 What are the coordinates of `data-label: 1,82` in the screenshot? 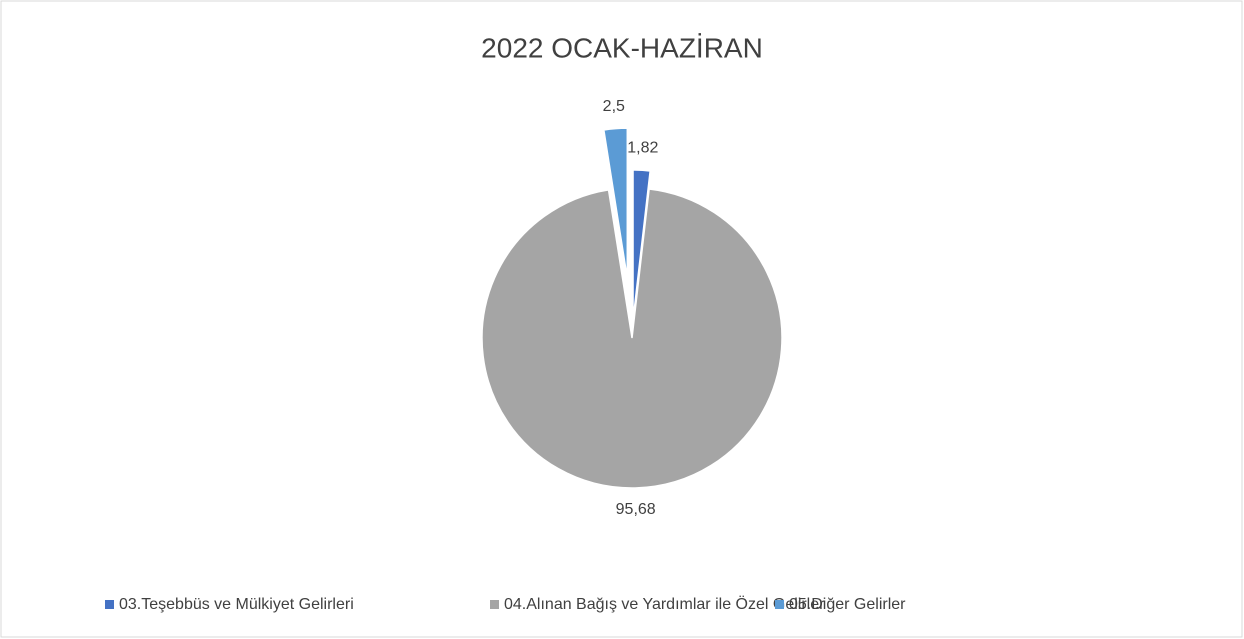 It's located at (642, 148).